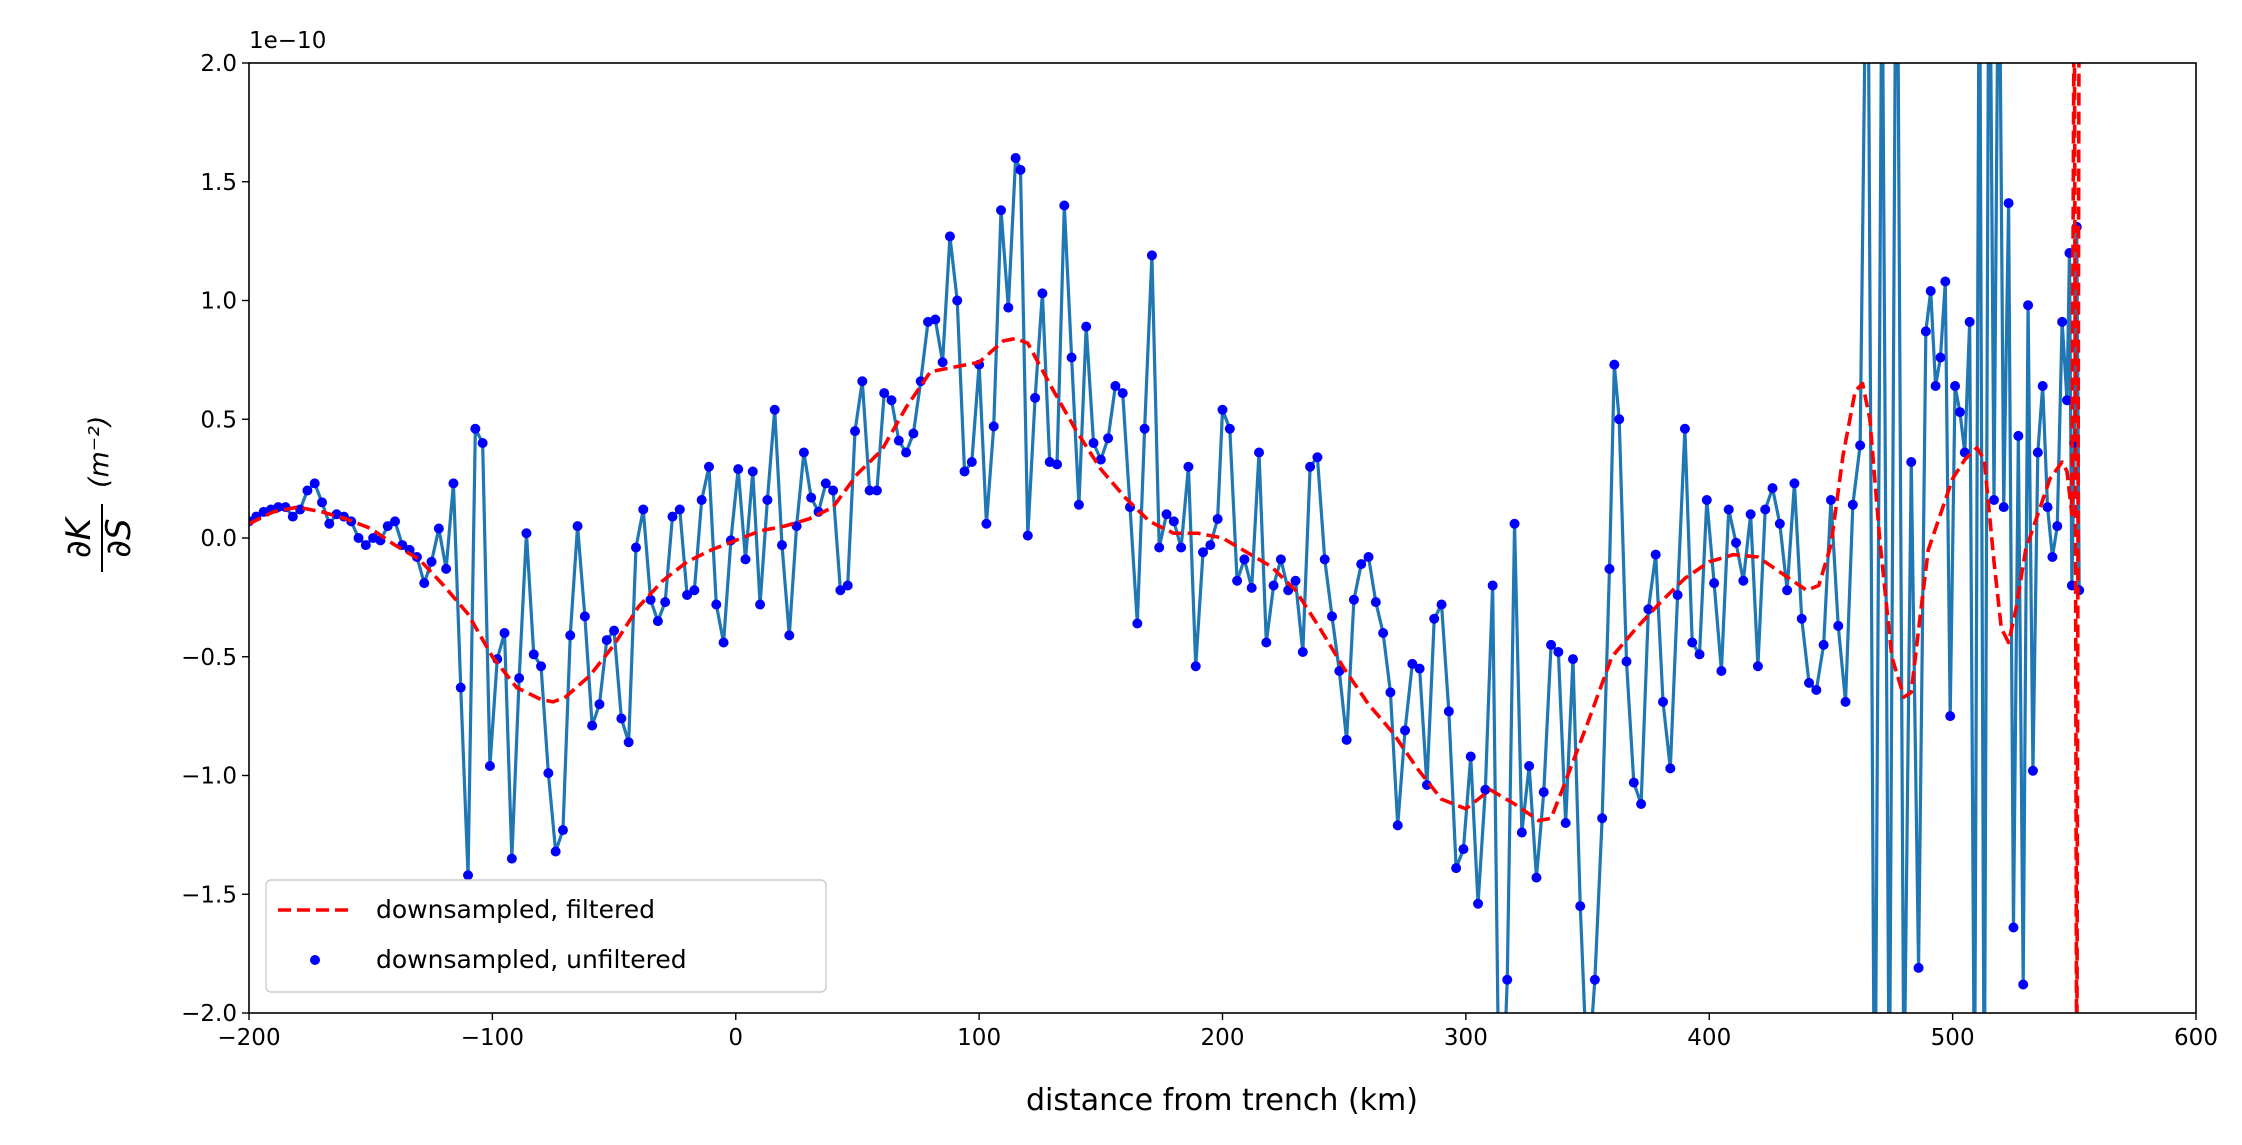  I want to click on y-tick-label: −1.5, so click(209, 895).